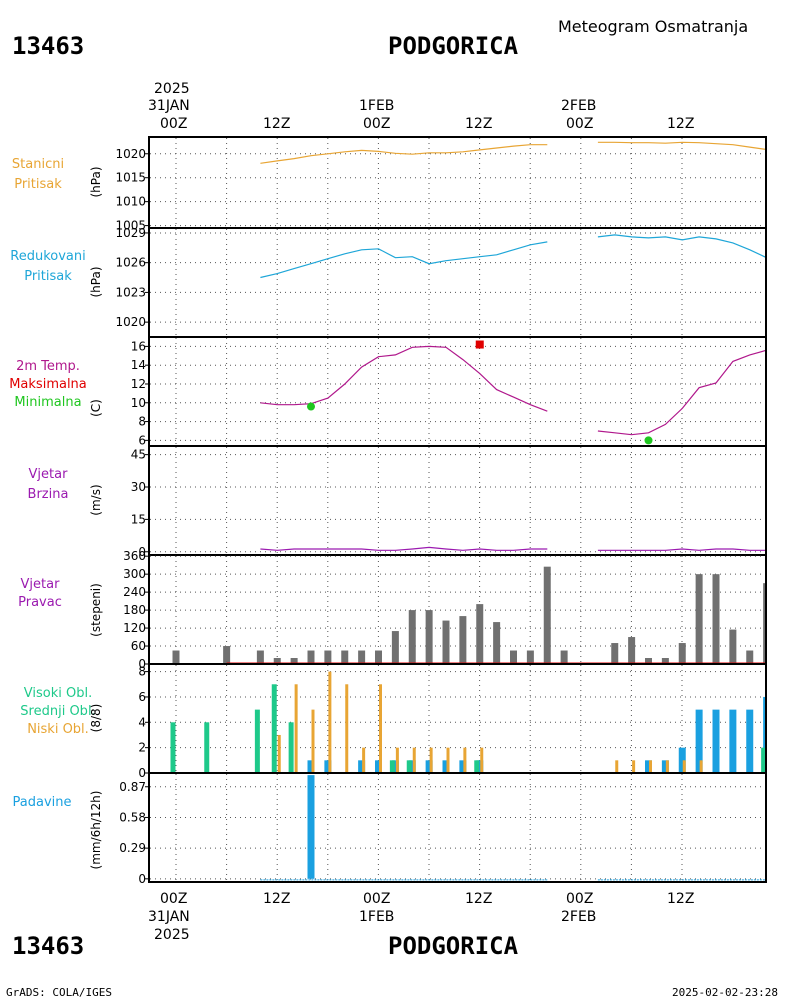  What do you see at coordinates (172, 935) in the screenshot?
I see `bottom-year-label: 2025` at bounding box center [172, 935].